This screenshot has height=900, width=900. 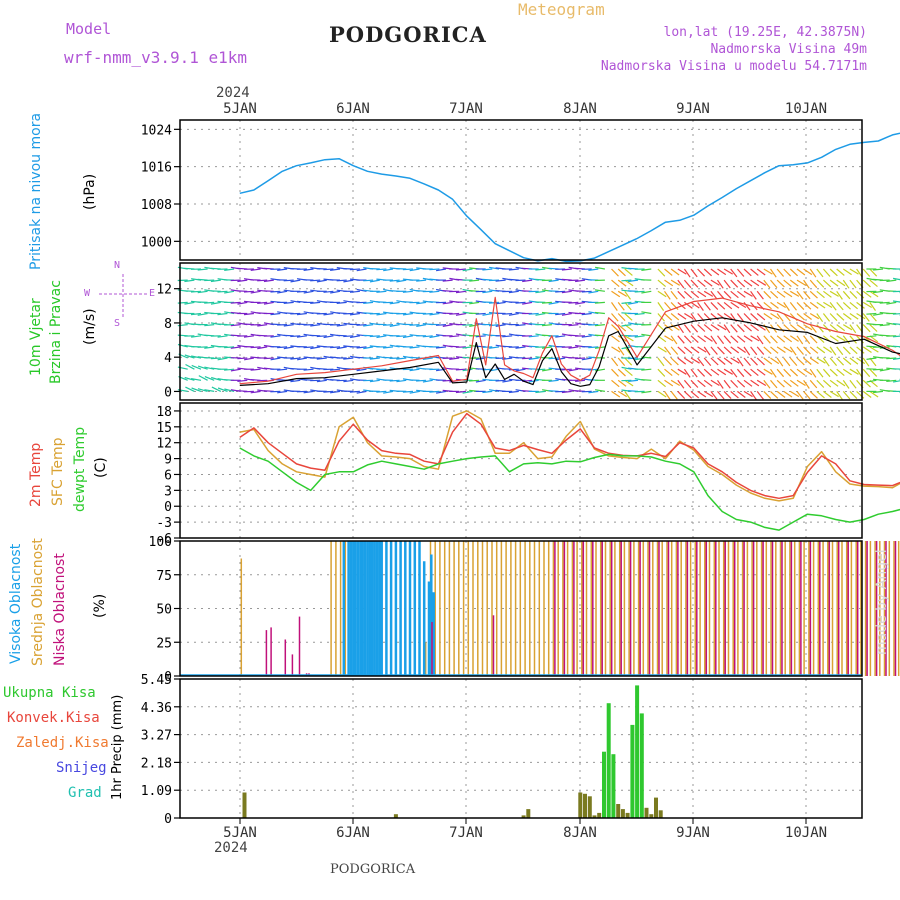 What do you see at coordinates (81, 768) in the screenshot?
I see `legend-snow: Snijeg` at bounding box center [81, 768].